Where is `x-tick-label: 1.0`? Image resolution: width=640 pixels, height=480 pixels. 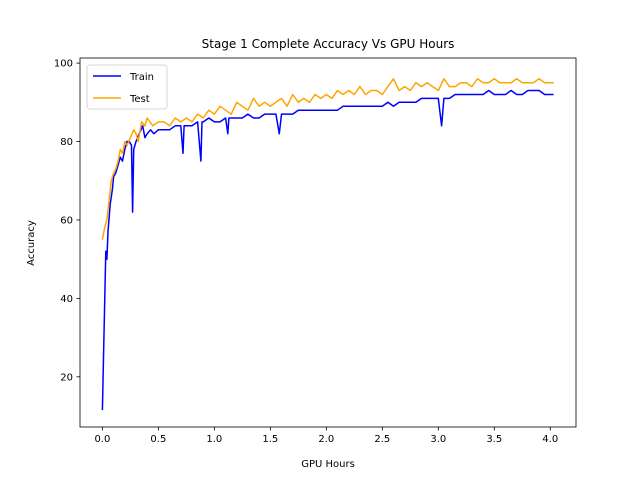 x-tick-label: 1.0 is located at coordinates (214, 439).